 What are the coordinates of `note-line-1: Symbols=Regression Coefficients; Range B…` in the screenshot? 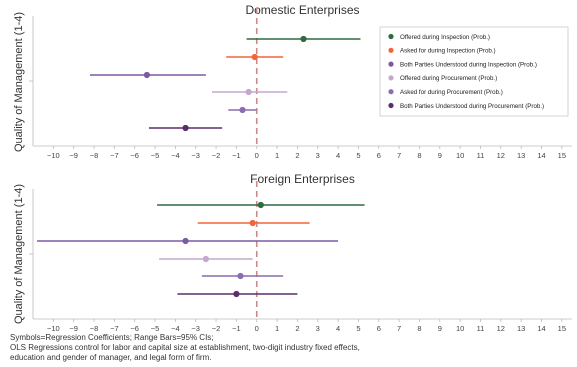 It's located at (112, 337).